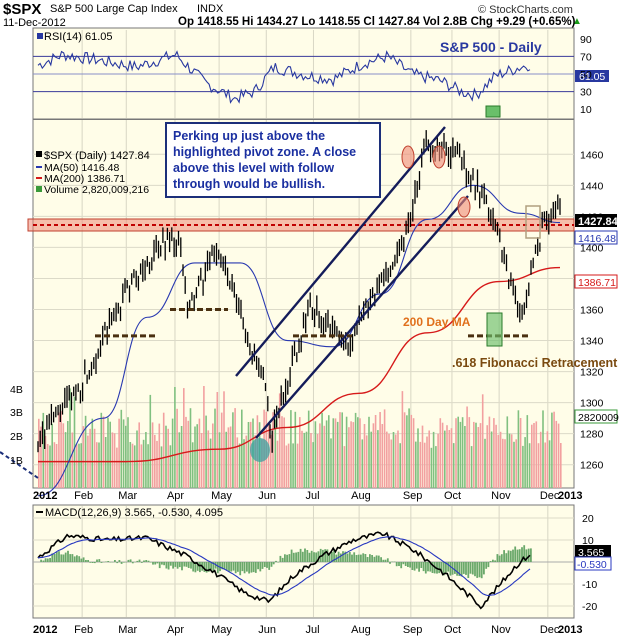 This screenshot has width=620, height=639. What do you see at coordinates (597, 239) in the screenshot?
I see `ma50-value-label: 1416.48` at bounding box center [597, 239].